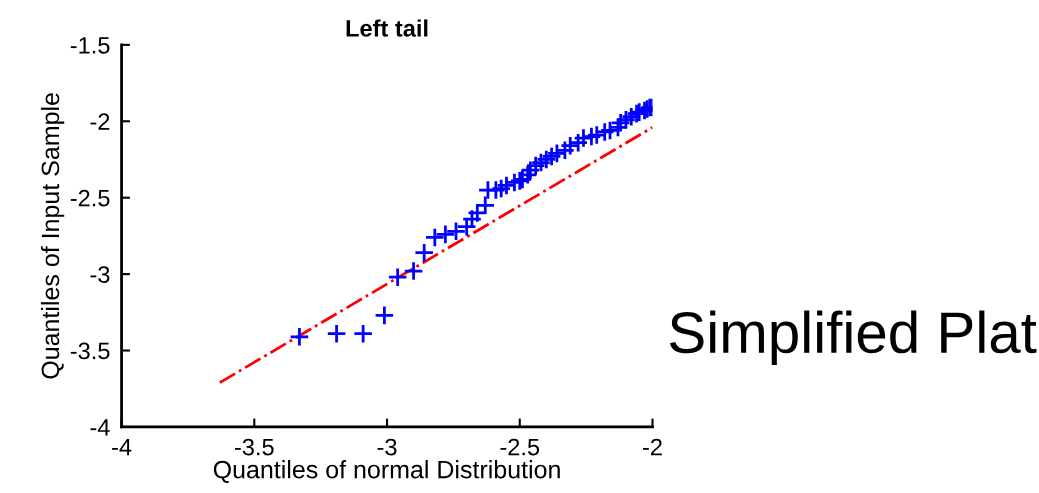  I want to click on text: Simplified Plat, so click(853, 337).